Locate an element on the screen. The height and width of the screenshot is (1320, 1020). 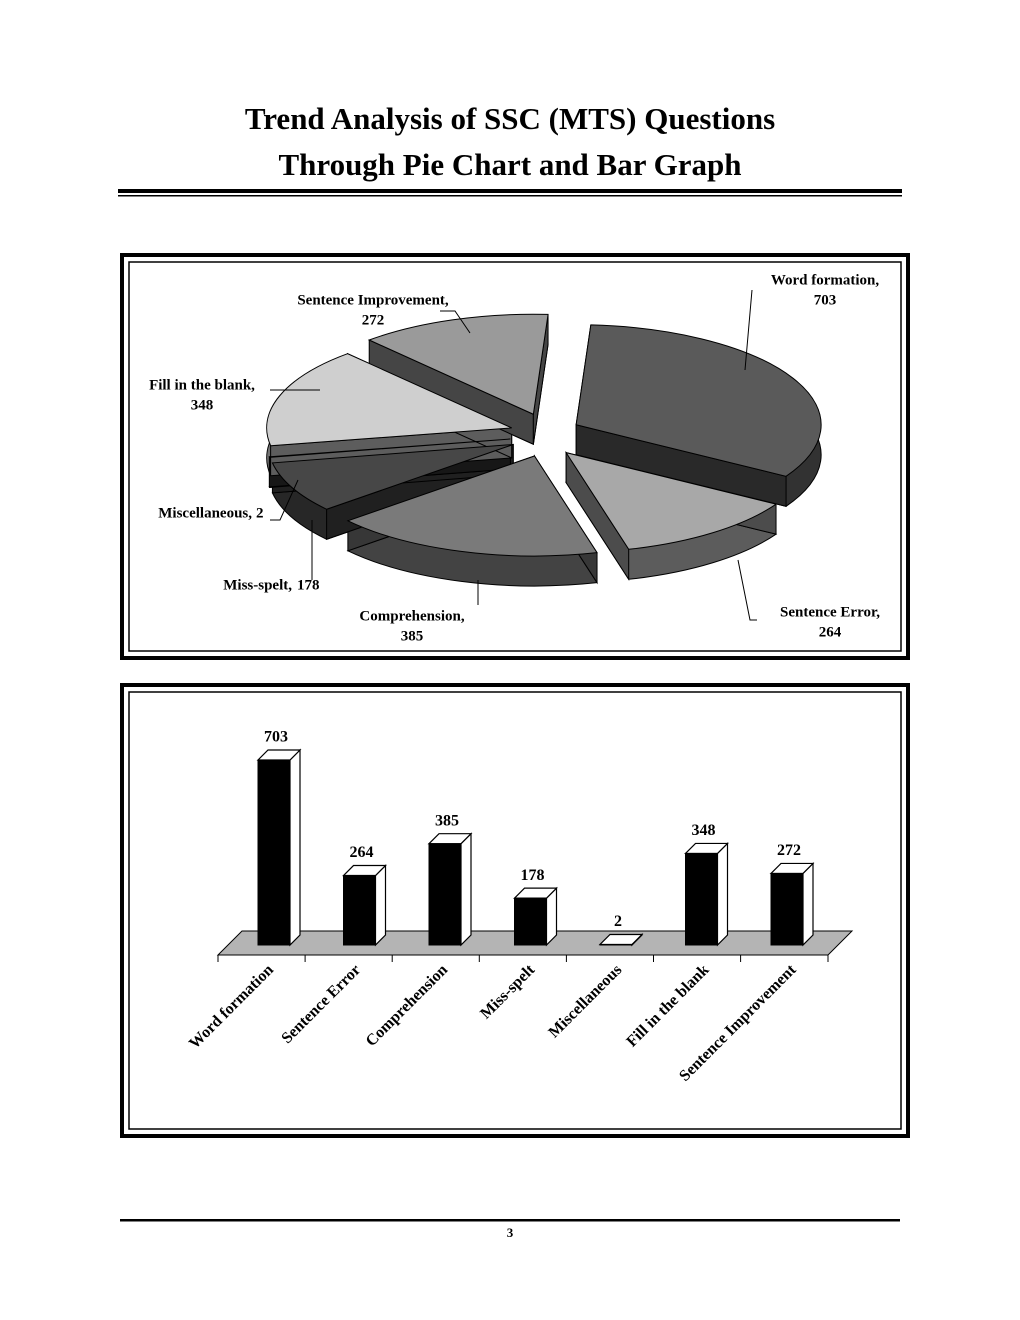
x-tick-label: Word formation is located at coordinates (231, 1006).